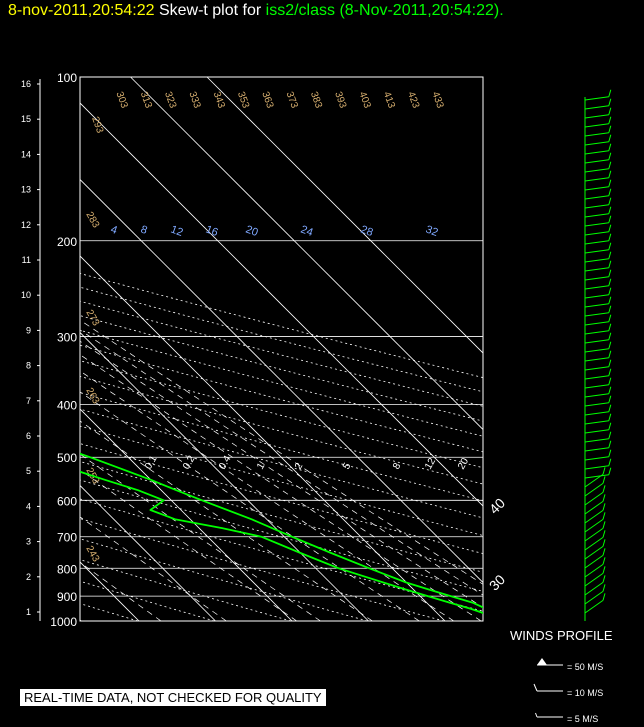 The width and height of the screenshot is (644, 727). Describe the element at coordinates (340, 100) in the screenshot. I see `theta-label: 393` at that location.